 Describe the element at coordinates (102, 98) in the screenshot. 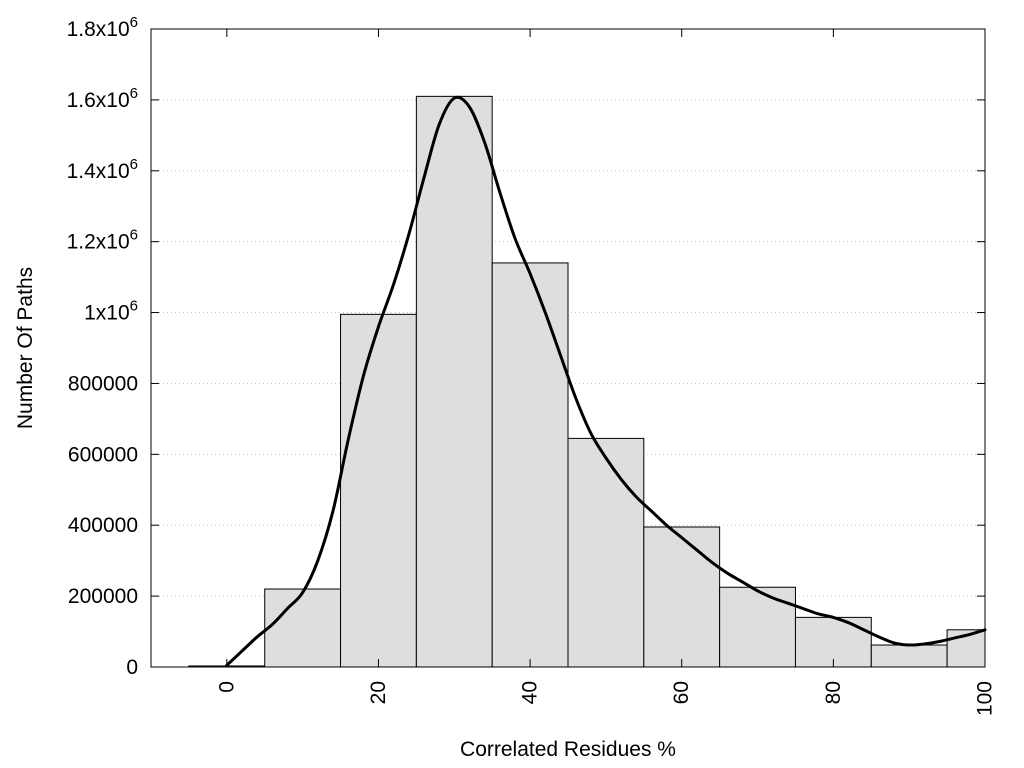

I see `y-tick-label-8: 1.6x10⁶` at that location.